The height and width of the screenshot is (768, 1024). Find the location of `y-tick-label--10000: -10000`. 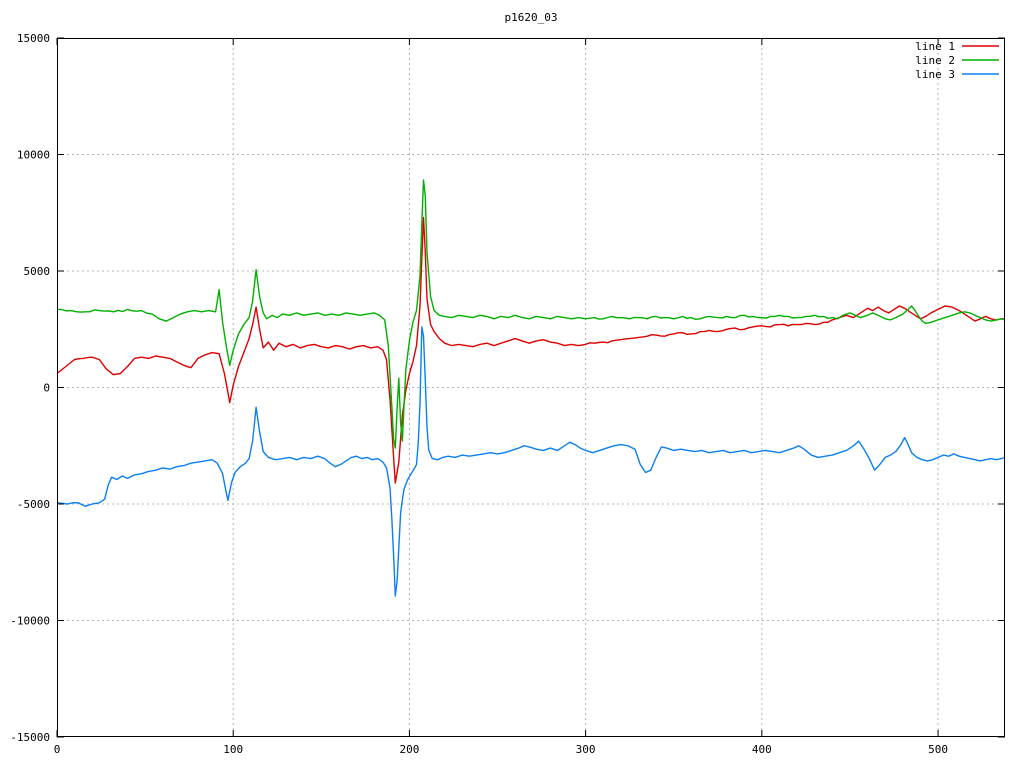

y-tick-label--10000: -10000 is located at coordinates (30, 621).